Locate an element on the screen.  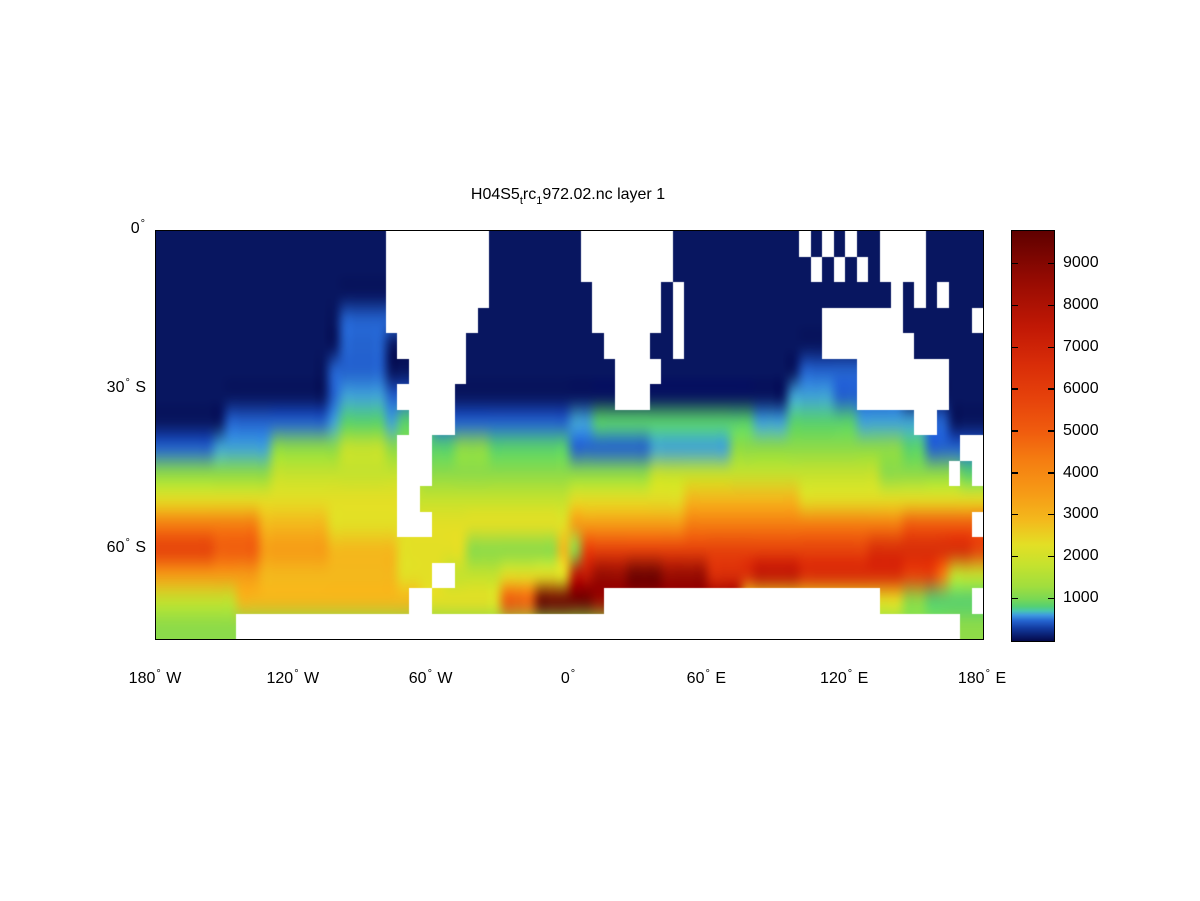
x-tick-label: 120° W is located at coordinates (293, 678).